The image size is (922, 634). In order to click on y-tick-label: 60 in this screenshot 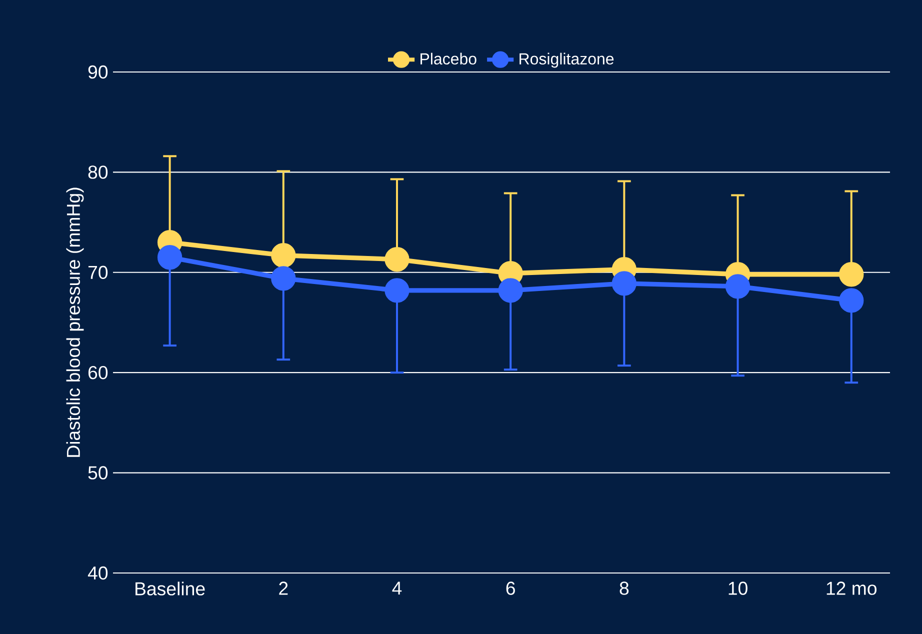, I will do `click(98, 373)`.